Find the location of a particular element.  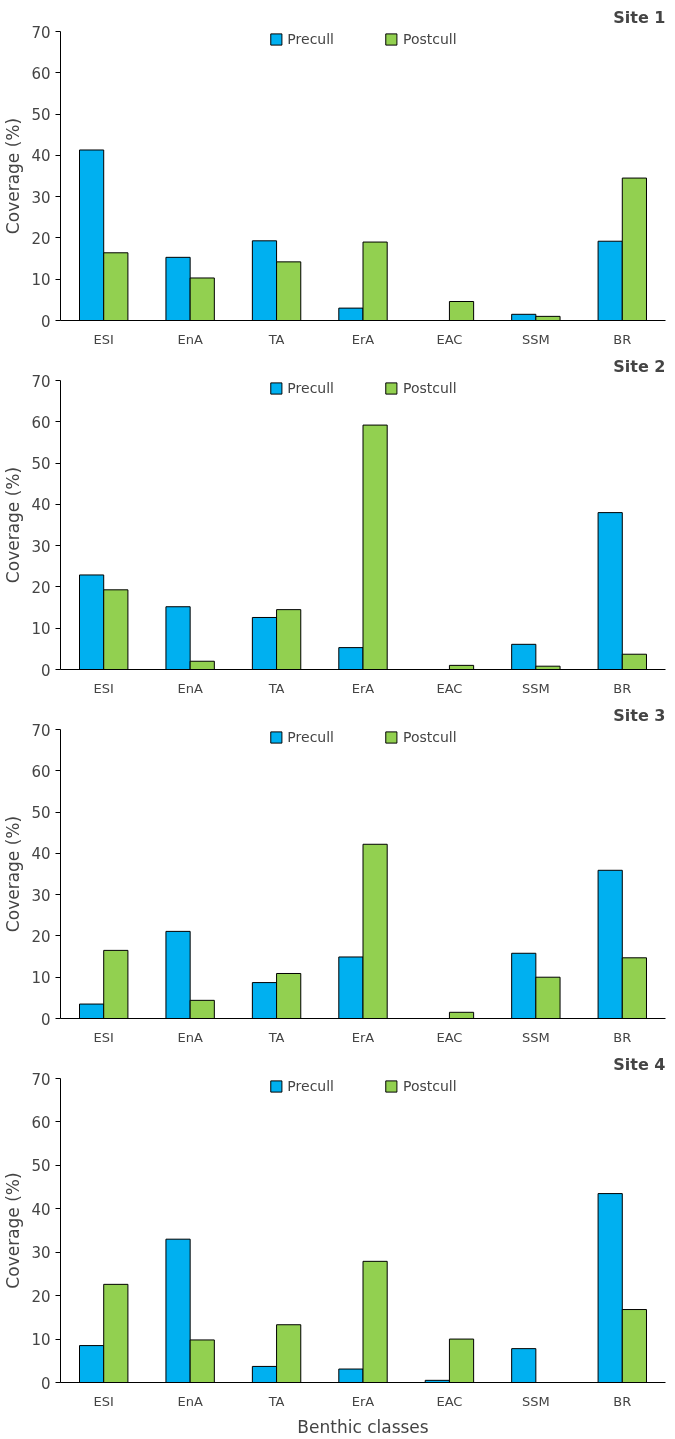

chart-title: Site 1 is located at coordinates (639, 17).